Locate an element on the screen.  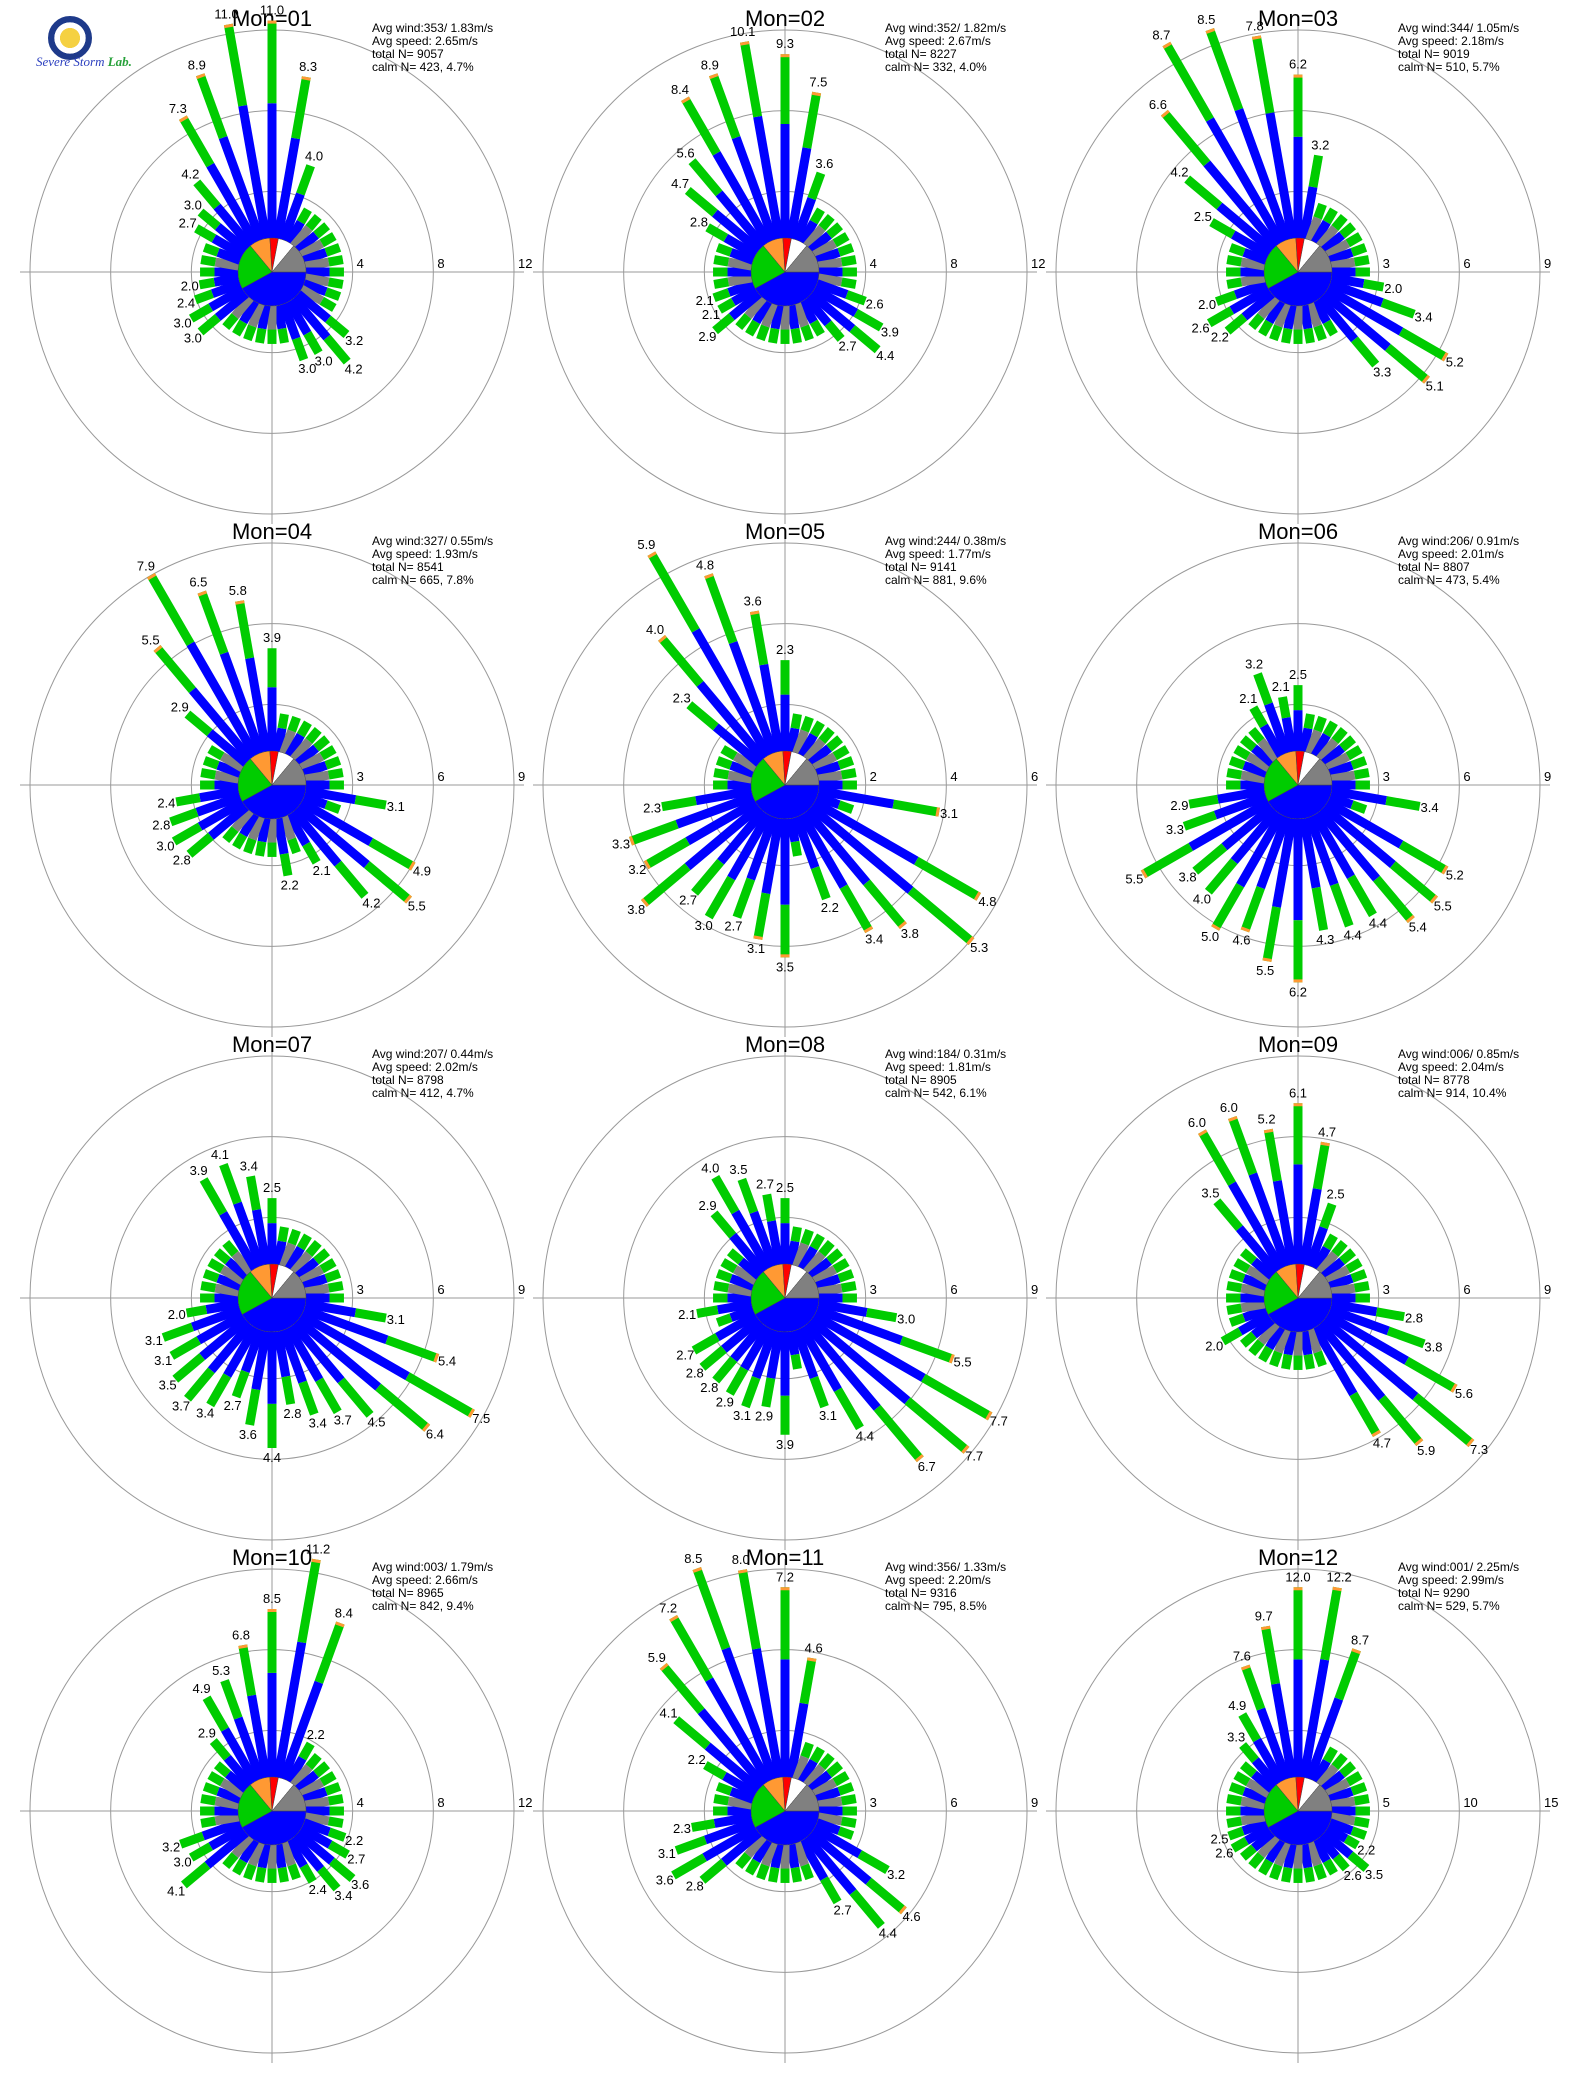
petal-label: 4.8 is located at coordinates (705, 564).